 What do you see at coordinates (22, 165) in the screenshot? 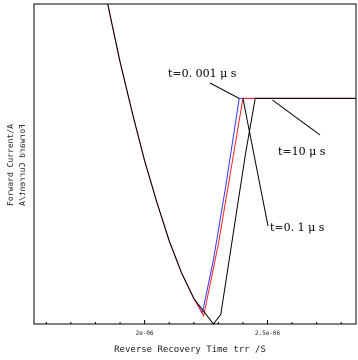
I see `y-axis-label-mirrored: Forward Current/A` at bounding box center [22, 165].